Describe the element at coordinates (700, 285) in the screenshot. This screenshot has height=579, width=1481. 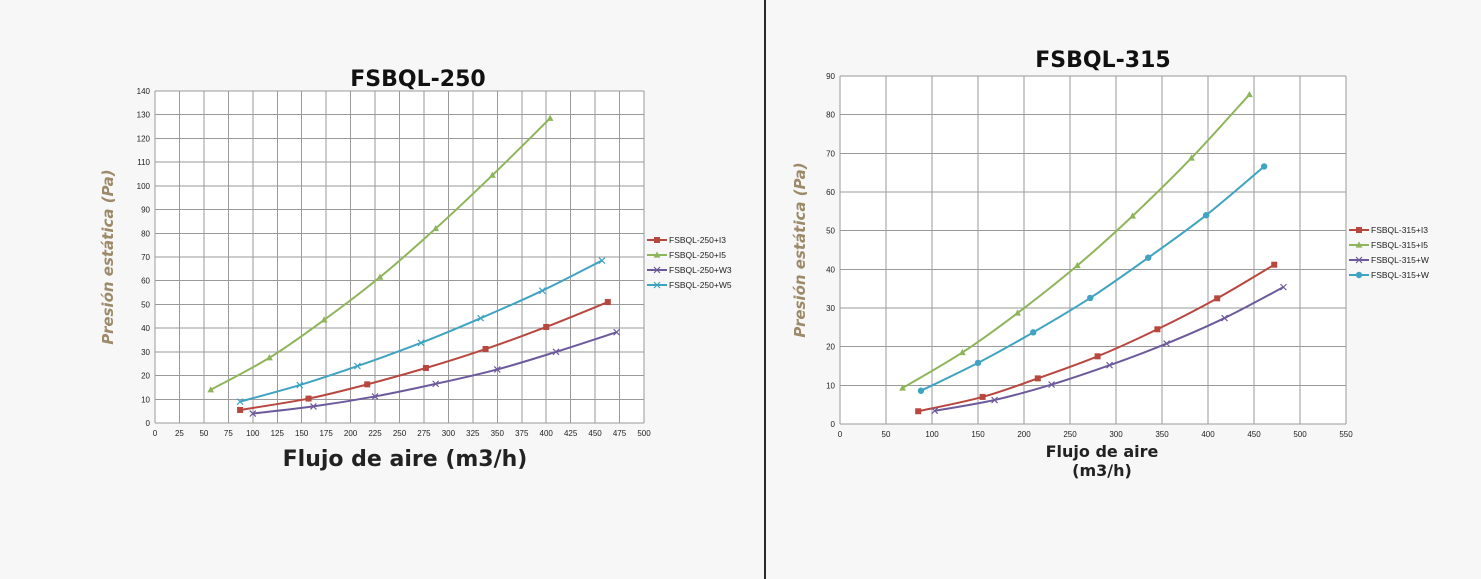
I see `legend-label: FSBQL-250+W5` at that location.